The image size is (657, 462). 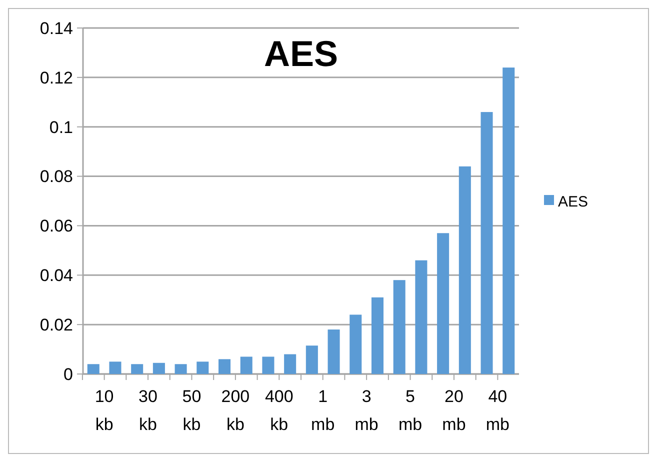 What do you see at coordinates (573, 201) in the screenshot?
I see `legend-label: AES` at bounding box center [573, 201].